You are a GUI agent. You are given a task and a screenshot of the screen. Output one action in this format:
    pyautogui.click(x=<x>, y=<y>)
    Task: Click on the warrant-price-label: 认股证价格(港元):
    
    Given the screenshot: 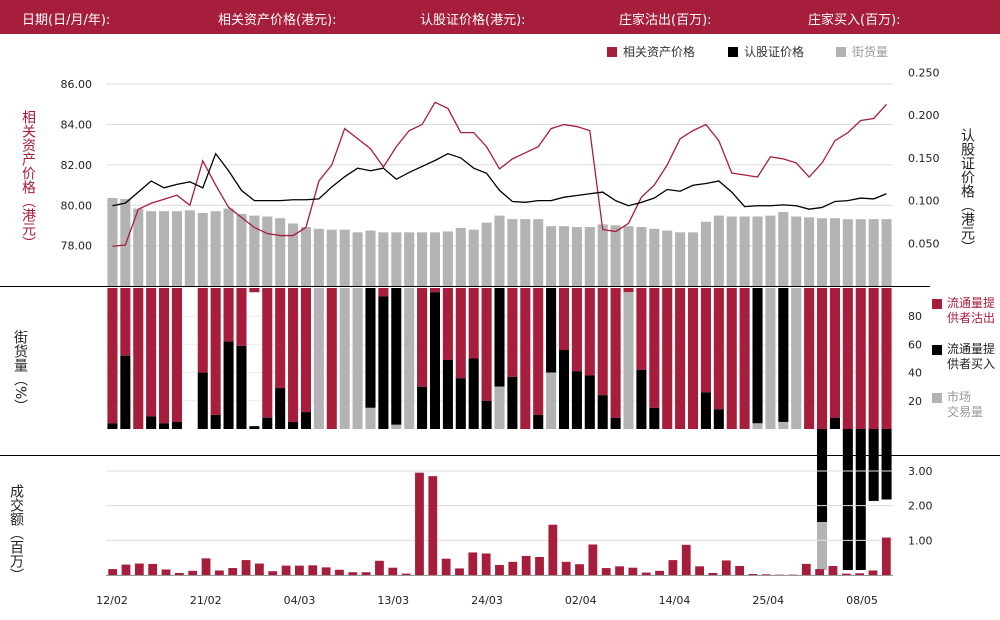 What is the action you would take?
    pyautogui.click(x=473, y=20)
    